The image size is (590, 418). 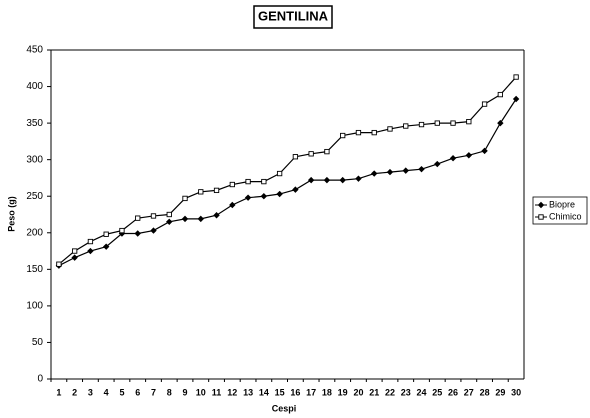 I want to click on legend-label: Biopre, so click(x=562, y=204).